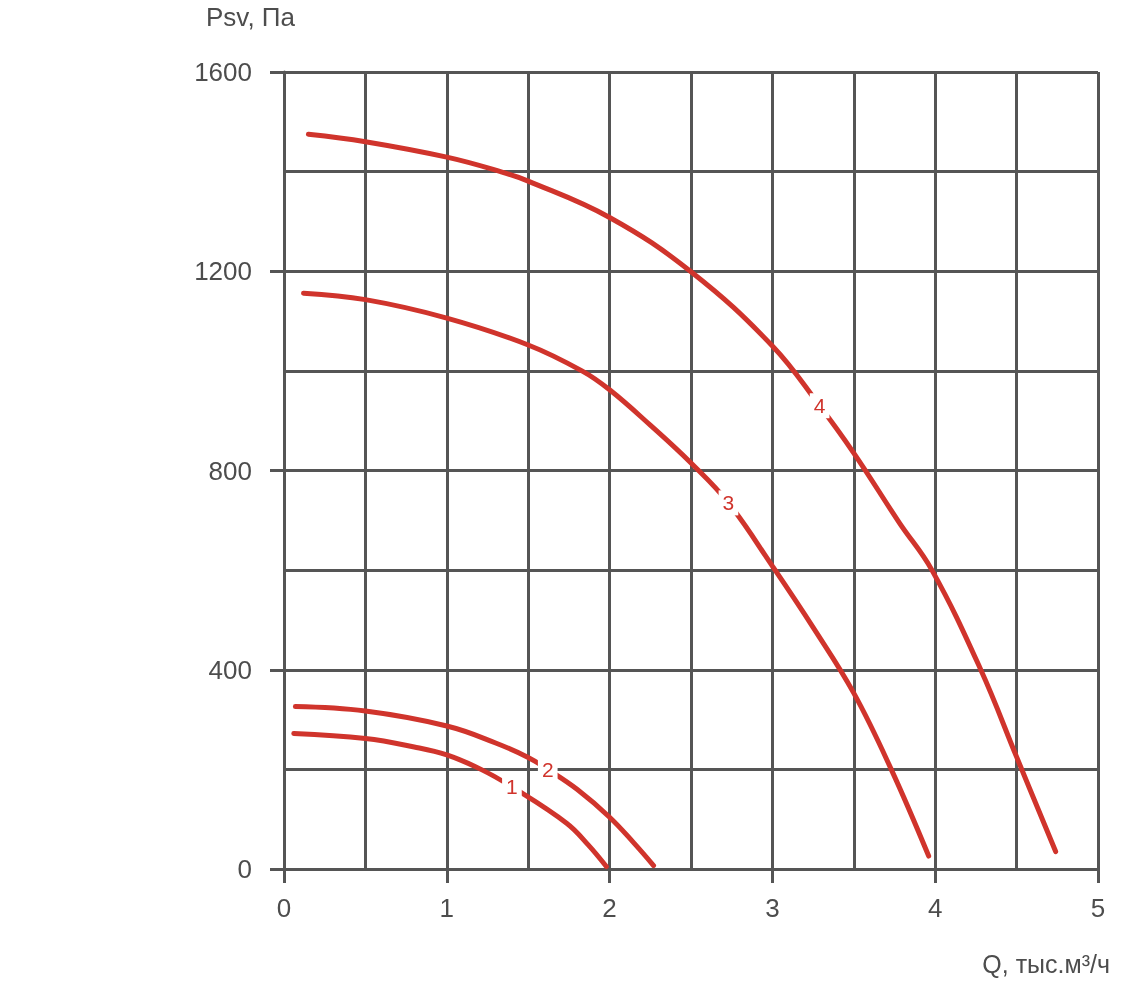  I want to click on x-tick-label: 4, so click(935, 908).